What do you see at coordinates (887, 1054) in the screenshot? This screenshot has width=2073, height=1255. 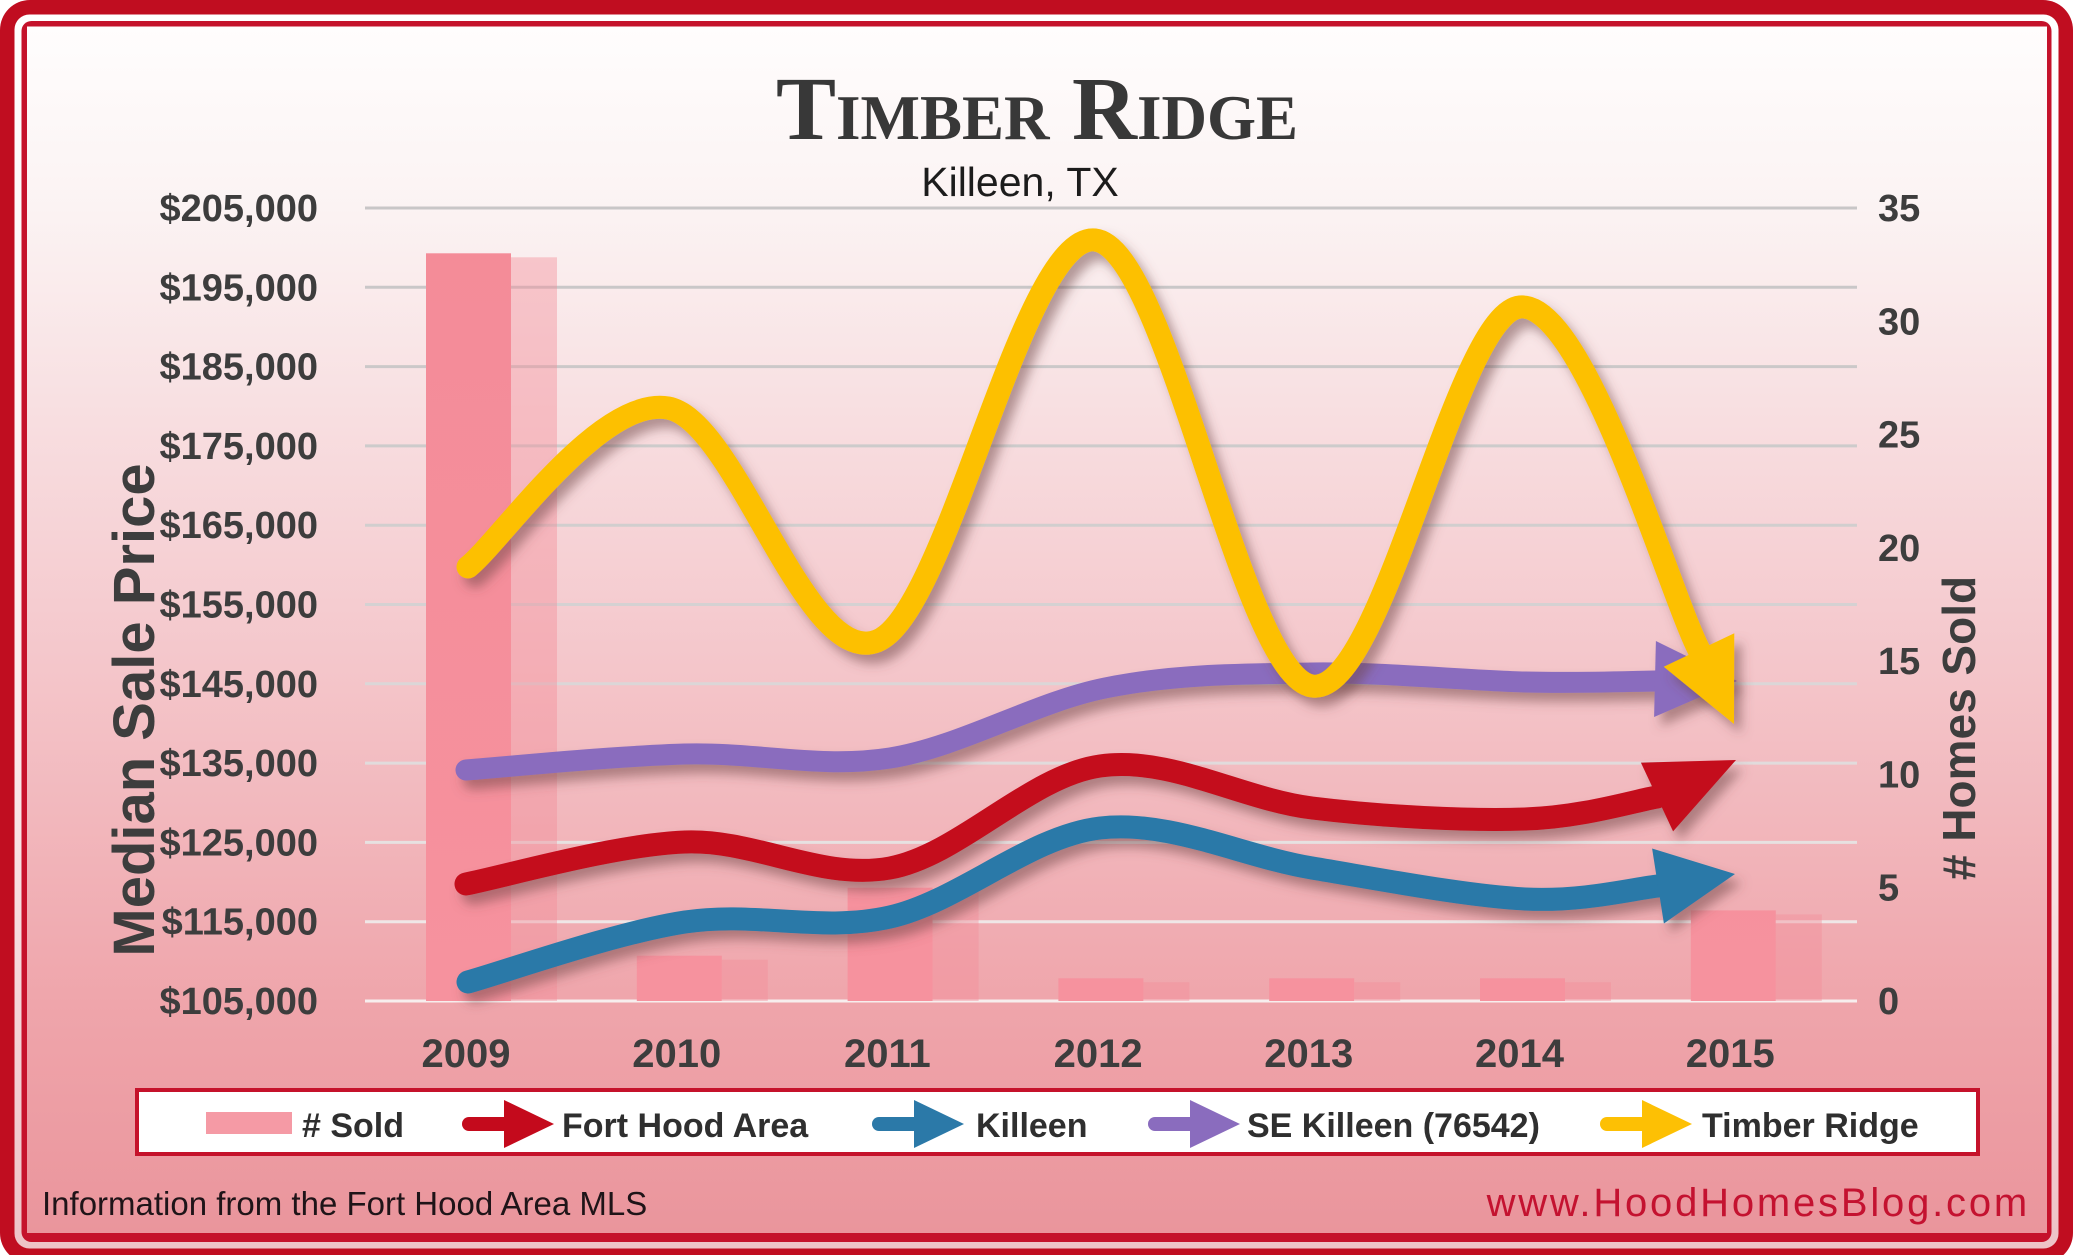 I see `svg-text: 2011` at bounding box center [887, 1054].